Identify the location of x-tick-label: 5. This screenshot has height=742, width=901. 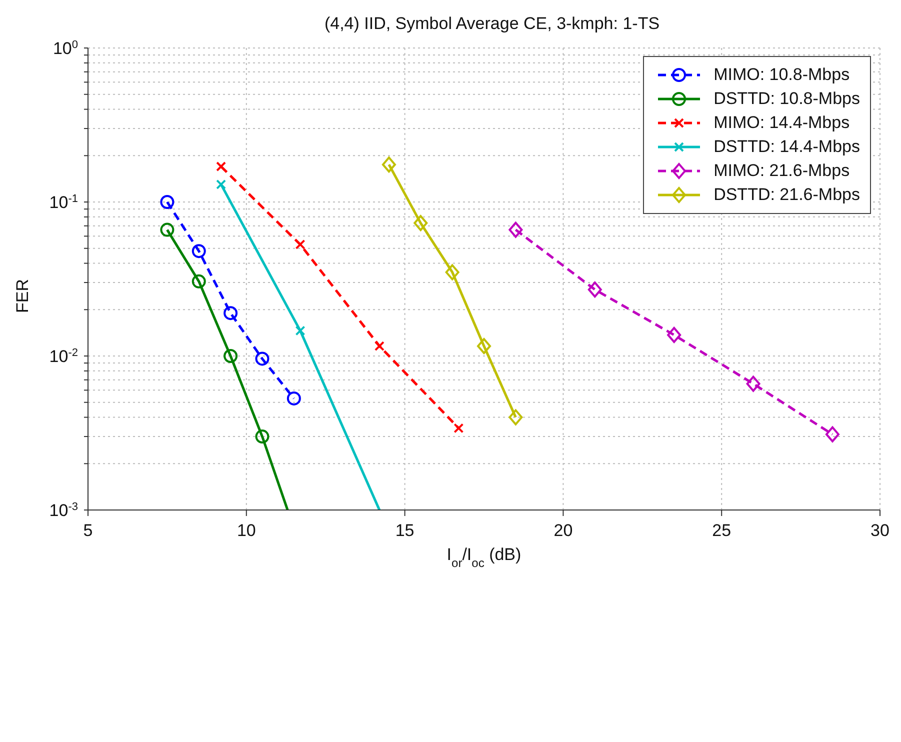
(88, 530).